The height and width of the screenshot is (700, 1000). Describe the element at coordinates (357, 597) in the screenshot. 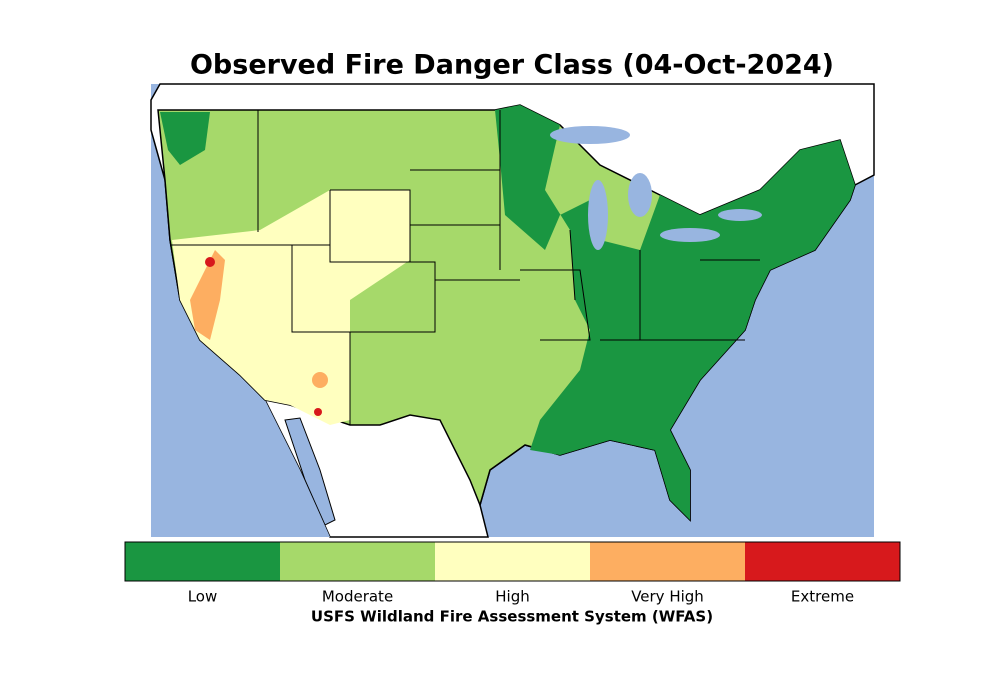

I see `legend-label: Moderate` at that location.